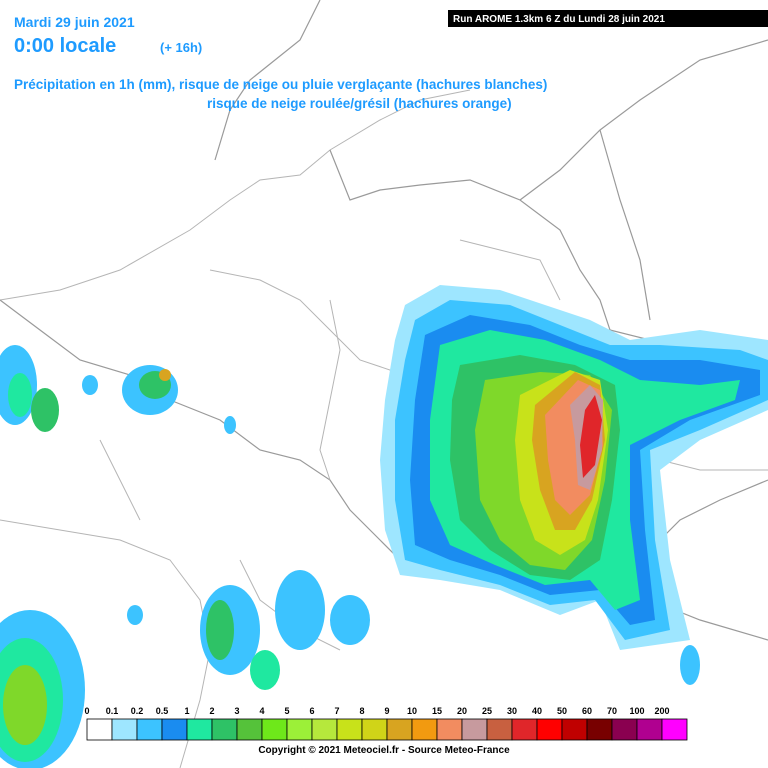 The image size is (768, 768). What do you see at coordinates (587, 711) in the screenshot?
I see `legend-label: 60` at bounding box center [587, 711].